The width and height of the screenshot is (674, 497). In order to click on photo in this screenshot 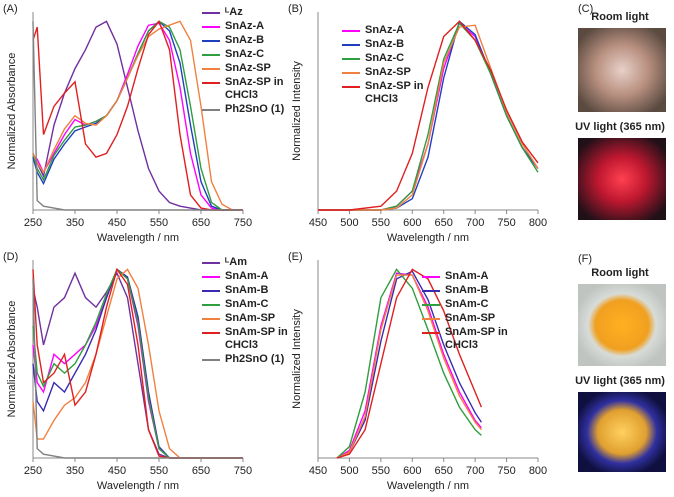, I will do `click(622, 325)`.